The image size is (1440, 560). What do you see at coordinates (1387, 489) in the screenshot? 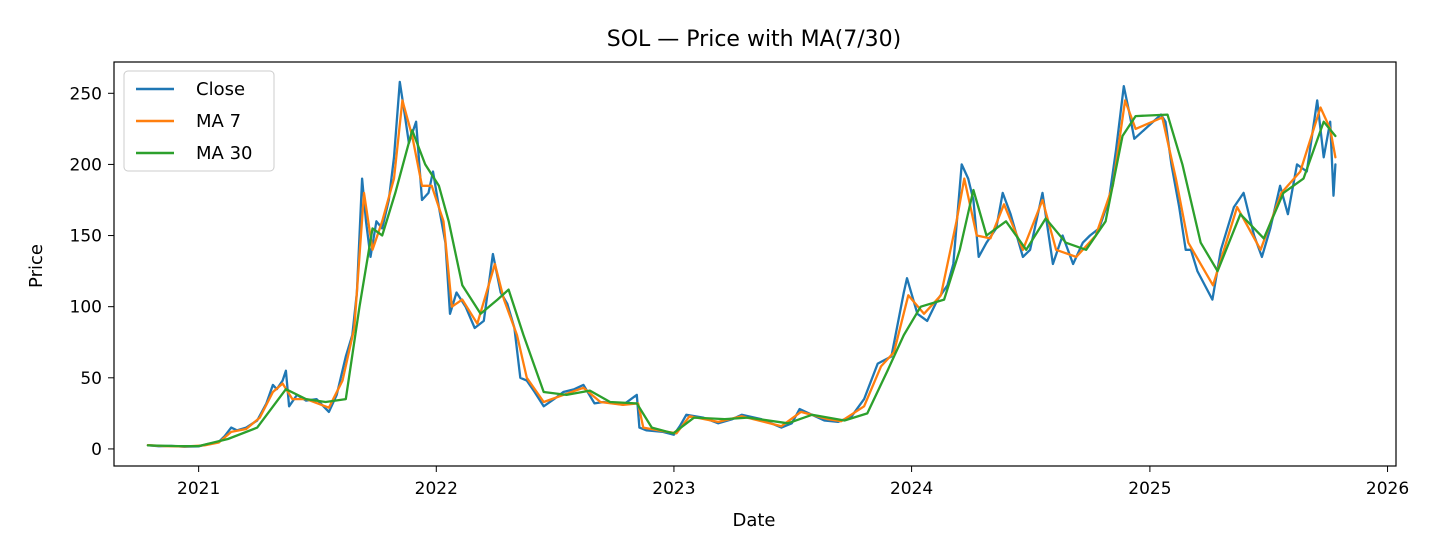
I see `x-tick-label: 2026` at bounding box center [1387, 489].